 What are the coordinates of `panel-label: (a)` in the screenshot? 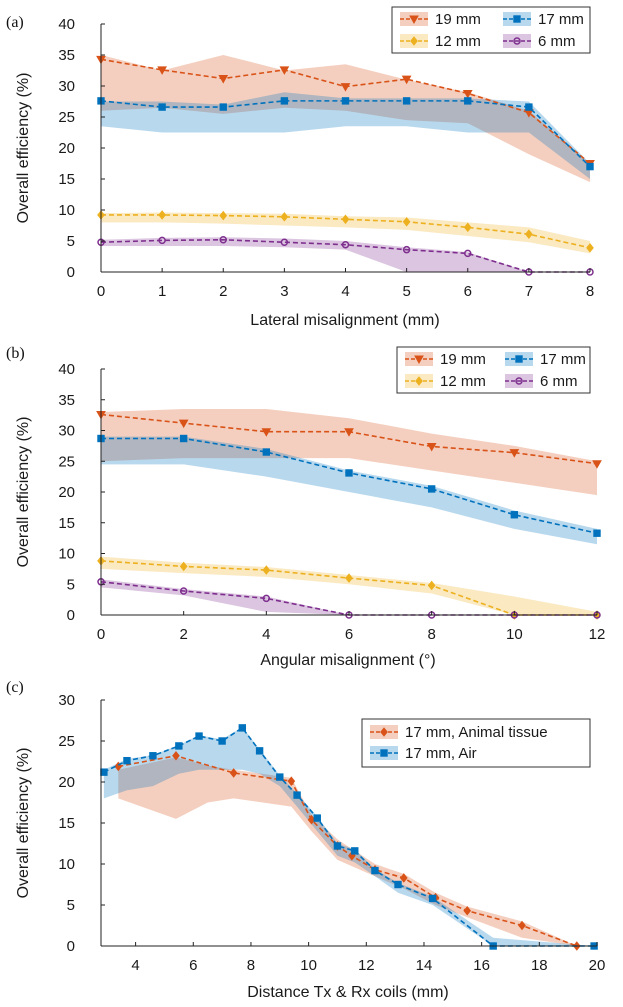 It's located at (15, 22).